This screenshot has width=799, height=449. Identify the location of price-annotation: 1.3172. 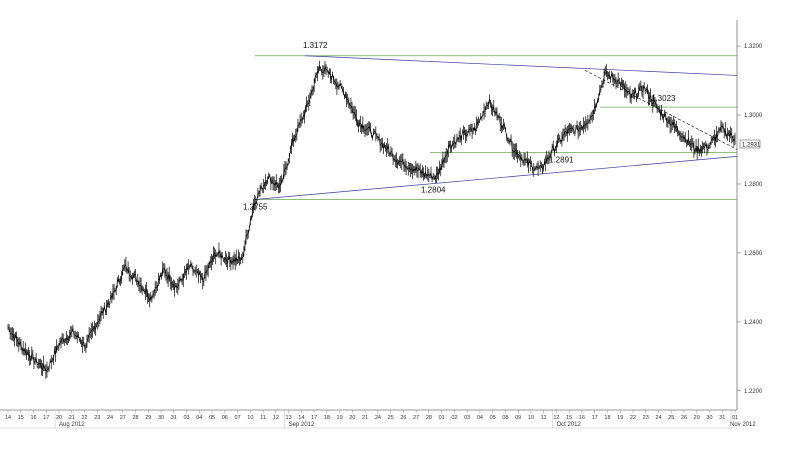
(315, 45).